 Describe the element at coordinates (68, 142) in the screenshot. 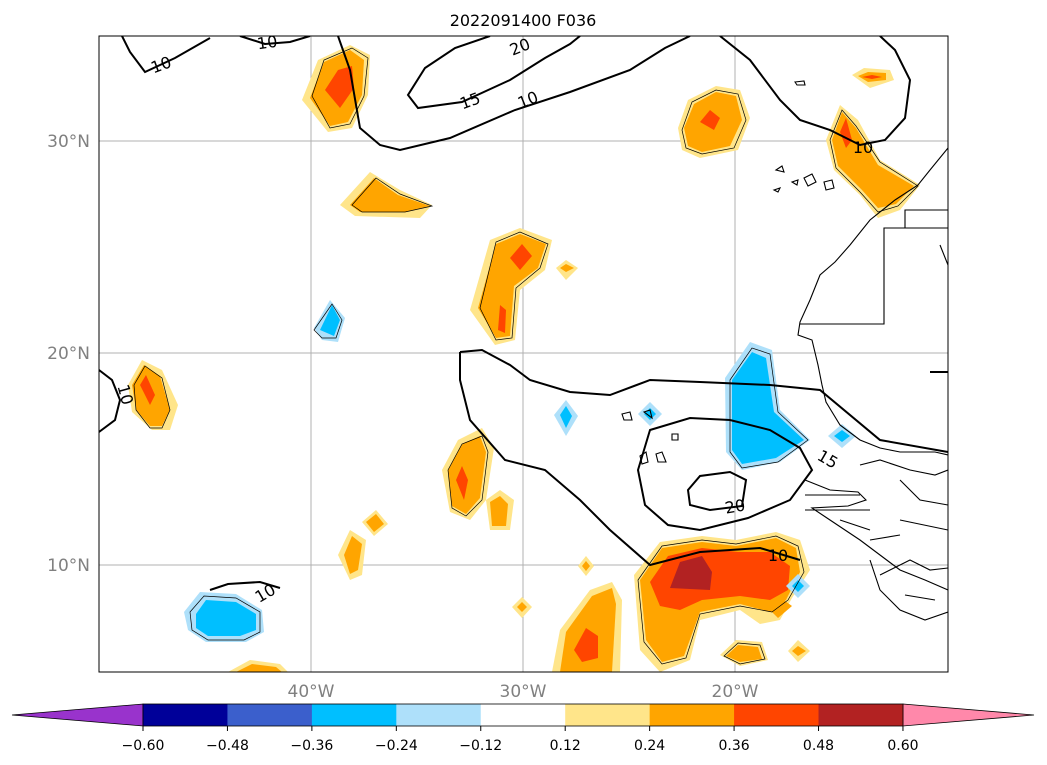

I see `lat-tick-label: 30°N` at that location.